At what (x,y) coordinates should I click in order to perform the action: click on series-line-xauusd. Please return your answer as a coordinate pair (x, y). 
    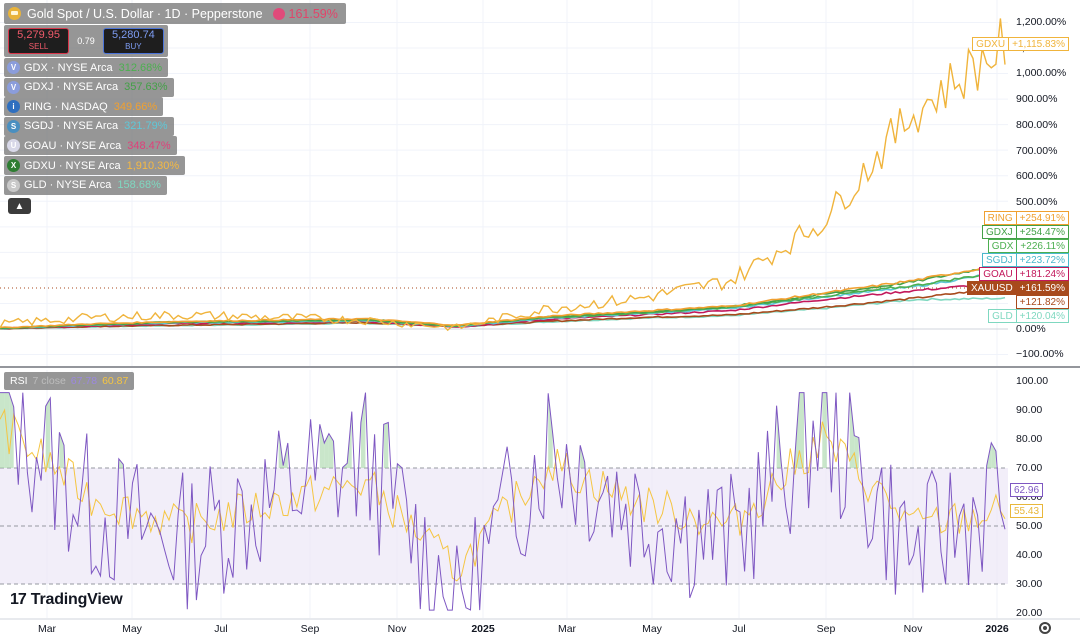
    Looking at the image, I should click on (503, 308).